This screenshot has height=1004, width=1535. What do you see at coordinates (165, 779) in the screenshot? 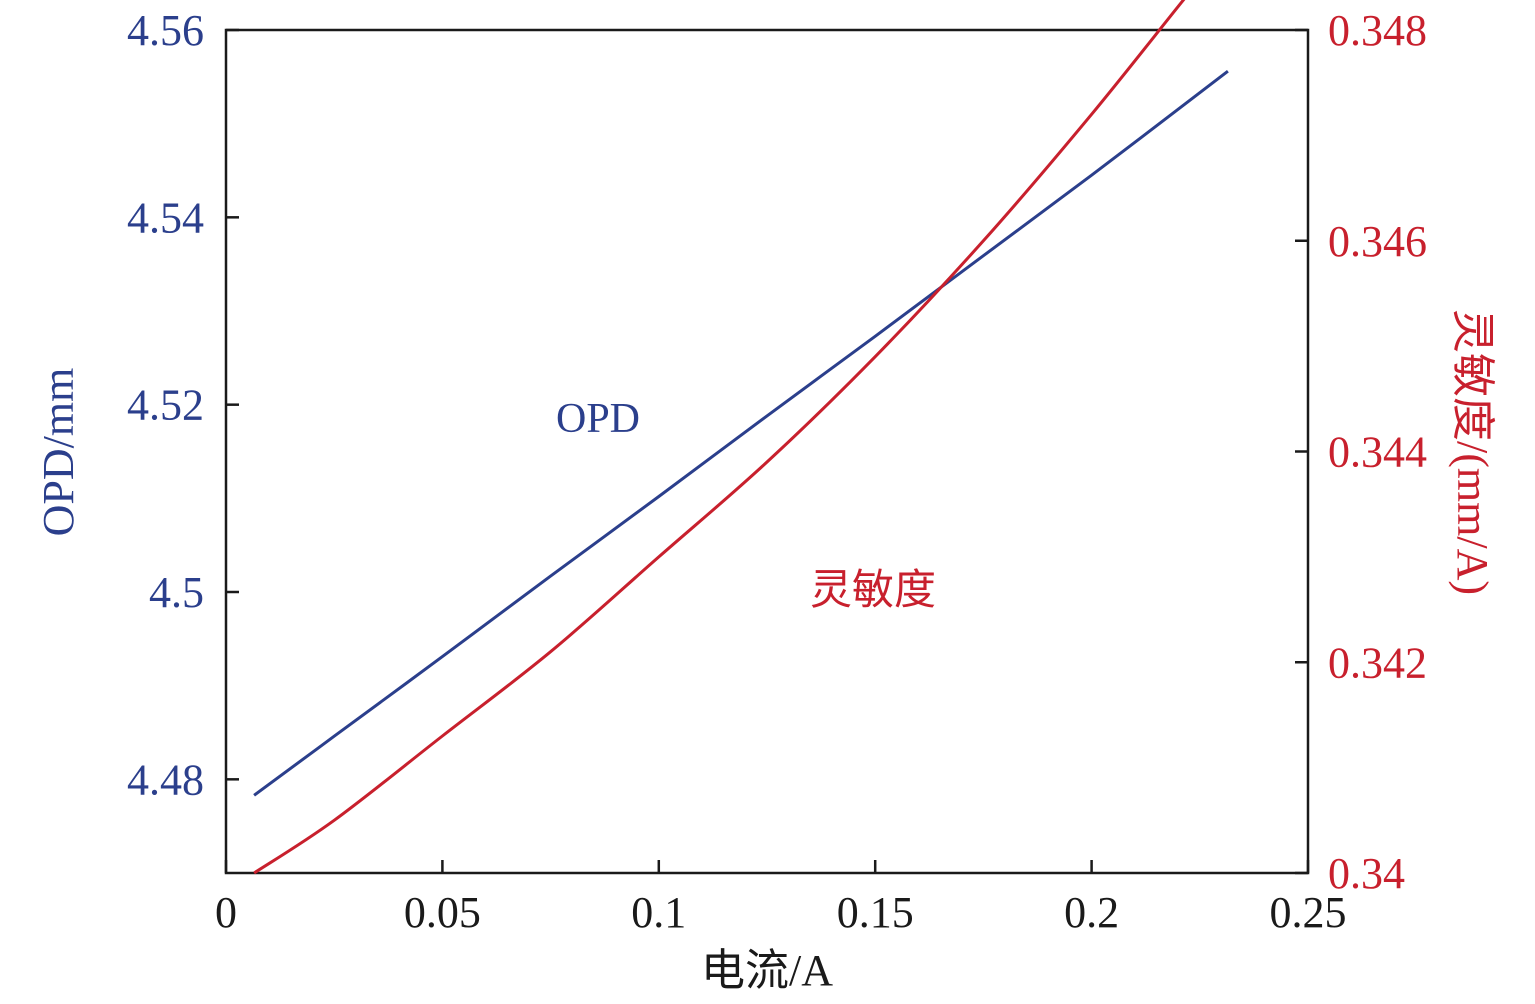
I see `left-y-tick-label: 4.48` at bounding box center [165, 779].